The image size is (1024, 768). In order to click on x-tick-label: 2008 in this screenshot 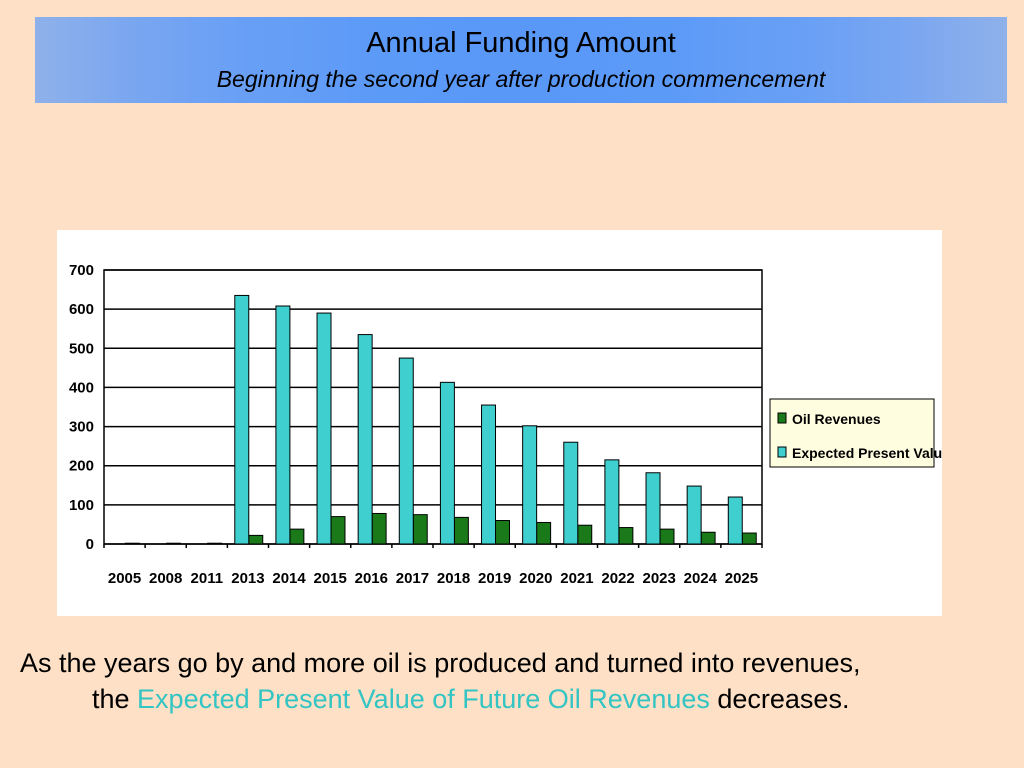, I will do `click(165, 578)`.